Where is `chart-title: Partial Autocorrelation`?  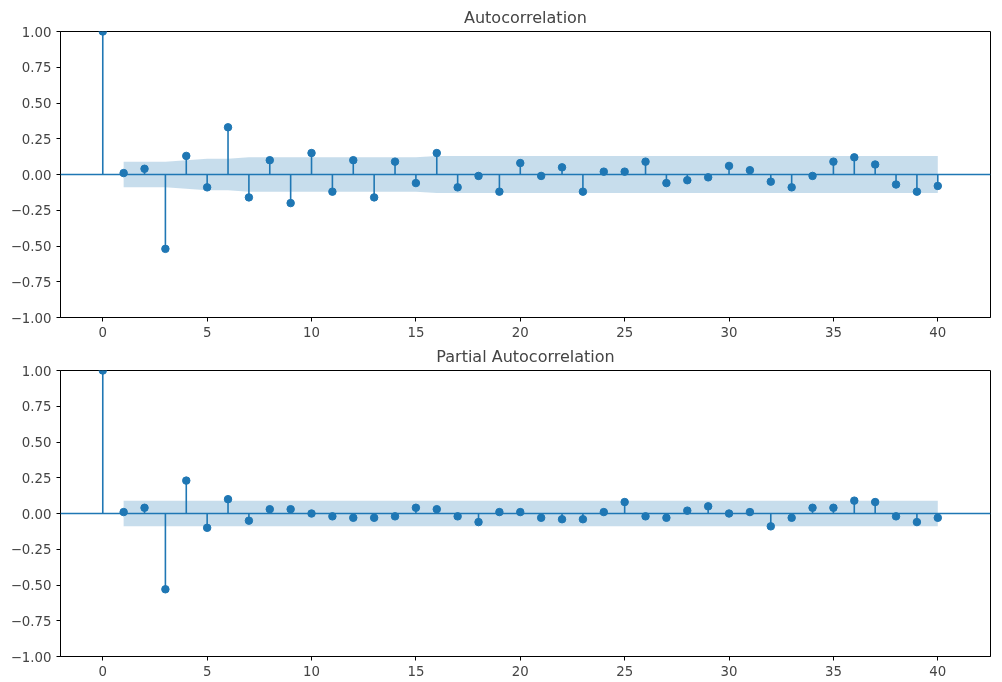 chart-title: Partial Autocorrelation is located at coordinates (525, 356).